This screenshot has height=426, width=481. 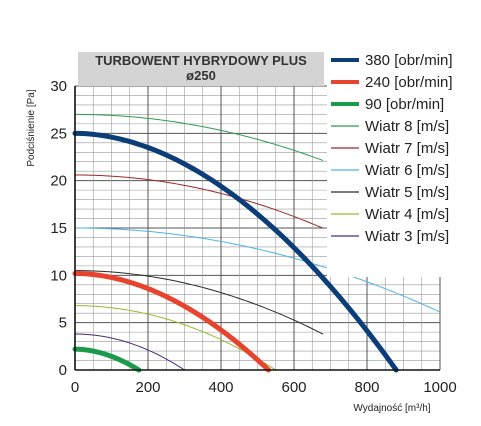 What do you see at coordinates (58, 133) in the screenshot?
I see `y-tick-label: 25` at bounding box center [58, 133].